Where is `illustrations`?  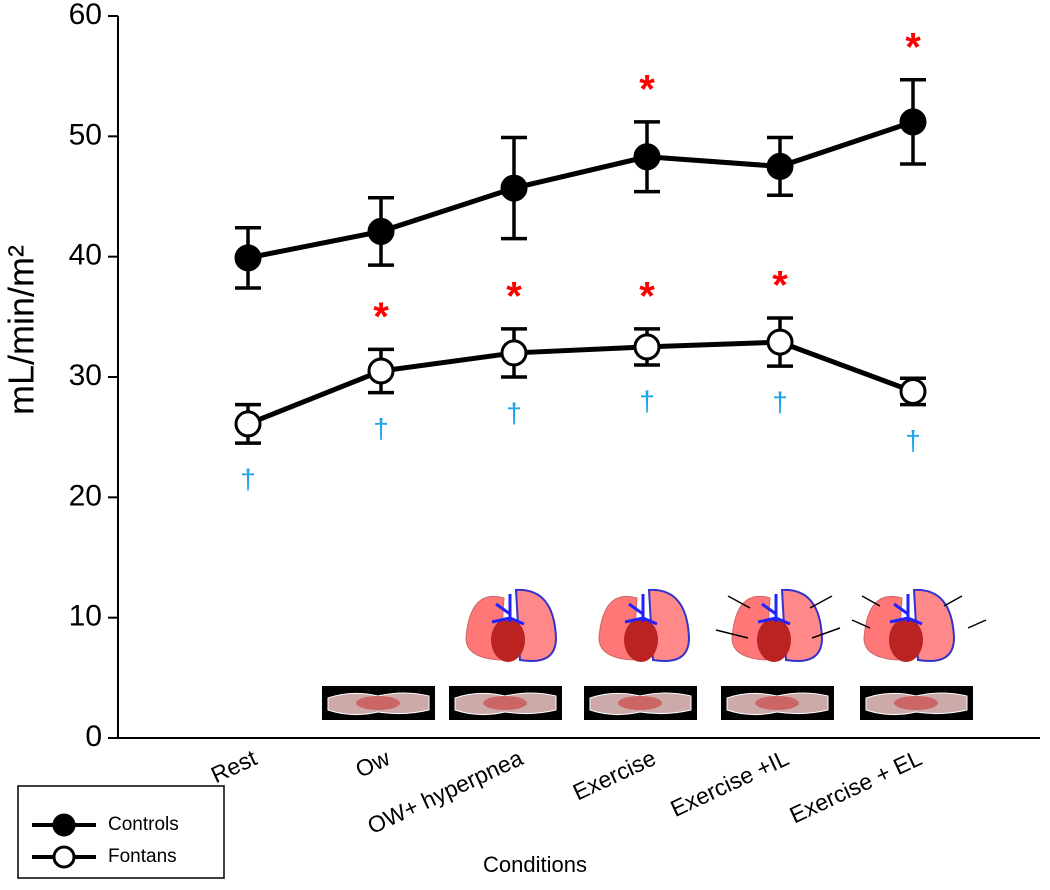 illustrations is located at coordinates (654, 654).